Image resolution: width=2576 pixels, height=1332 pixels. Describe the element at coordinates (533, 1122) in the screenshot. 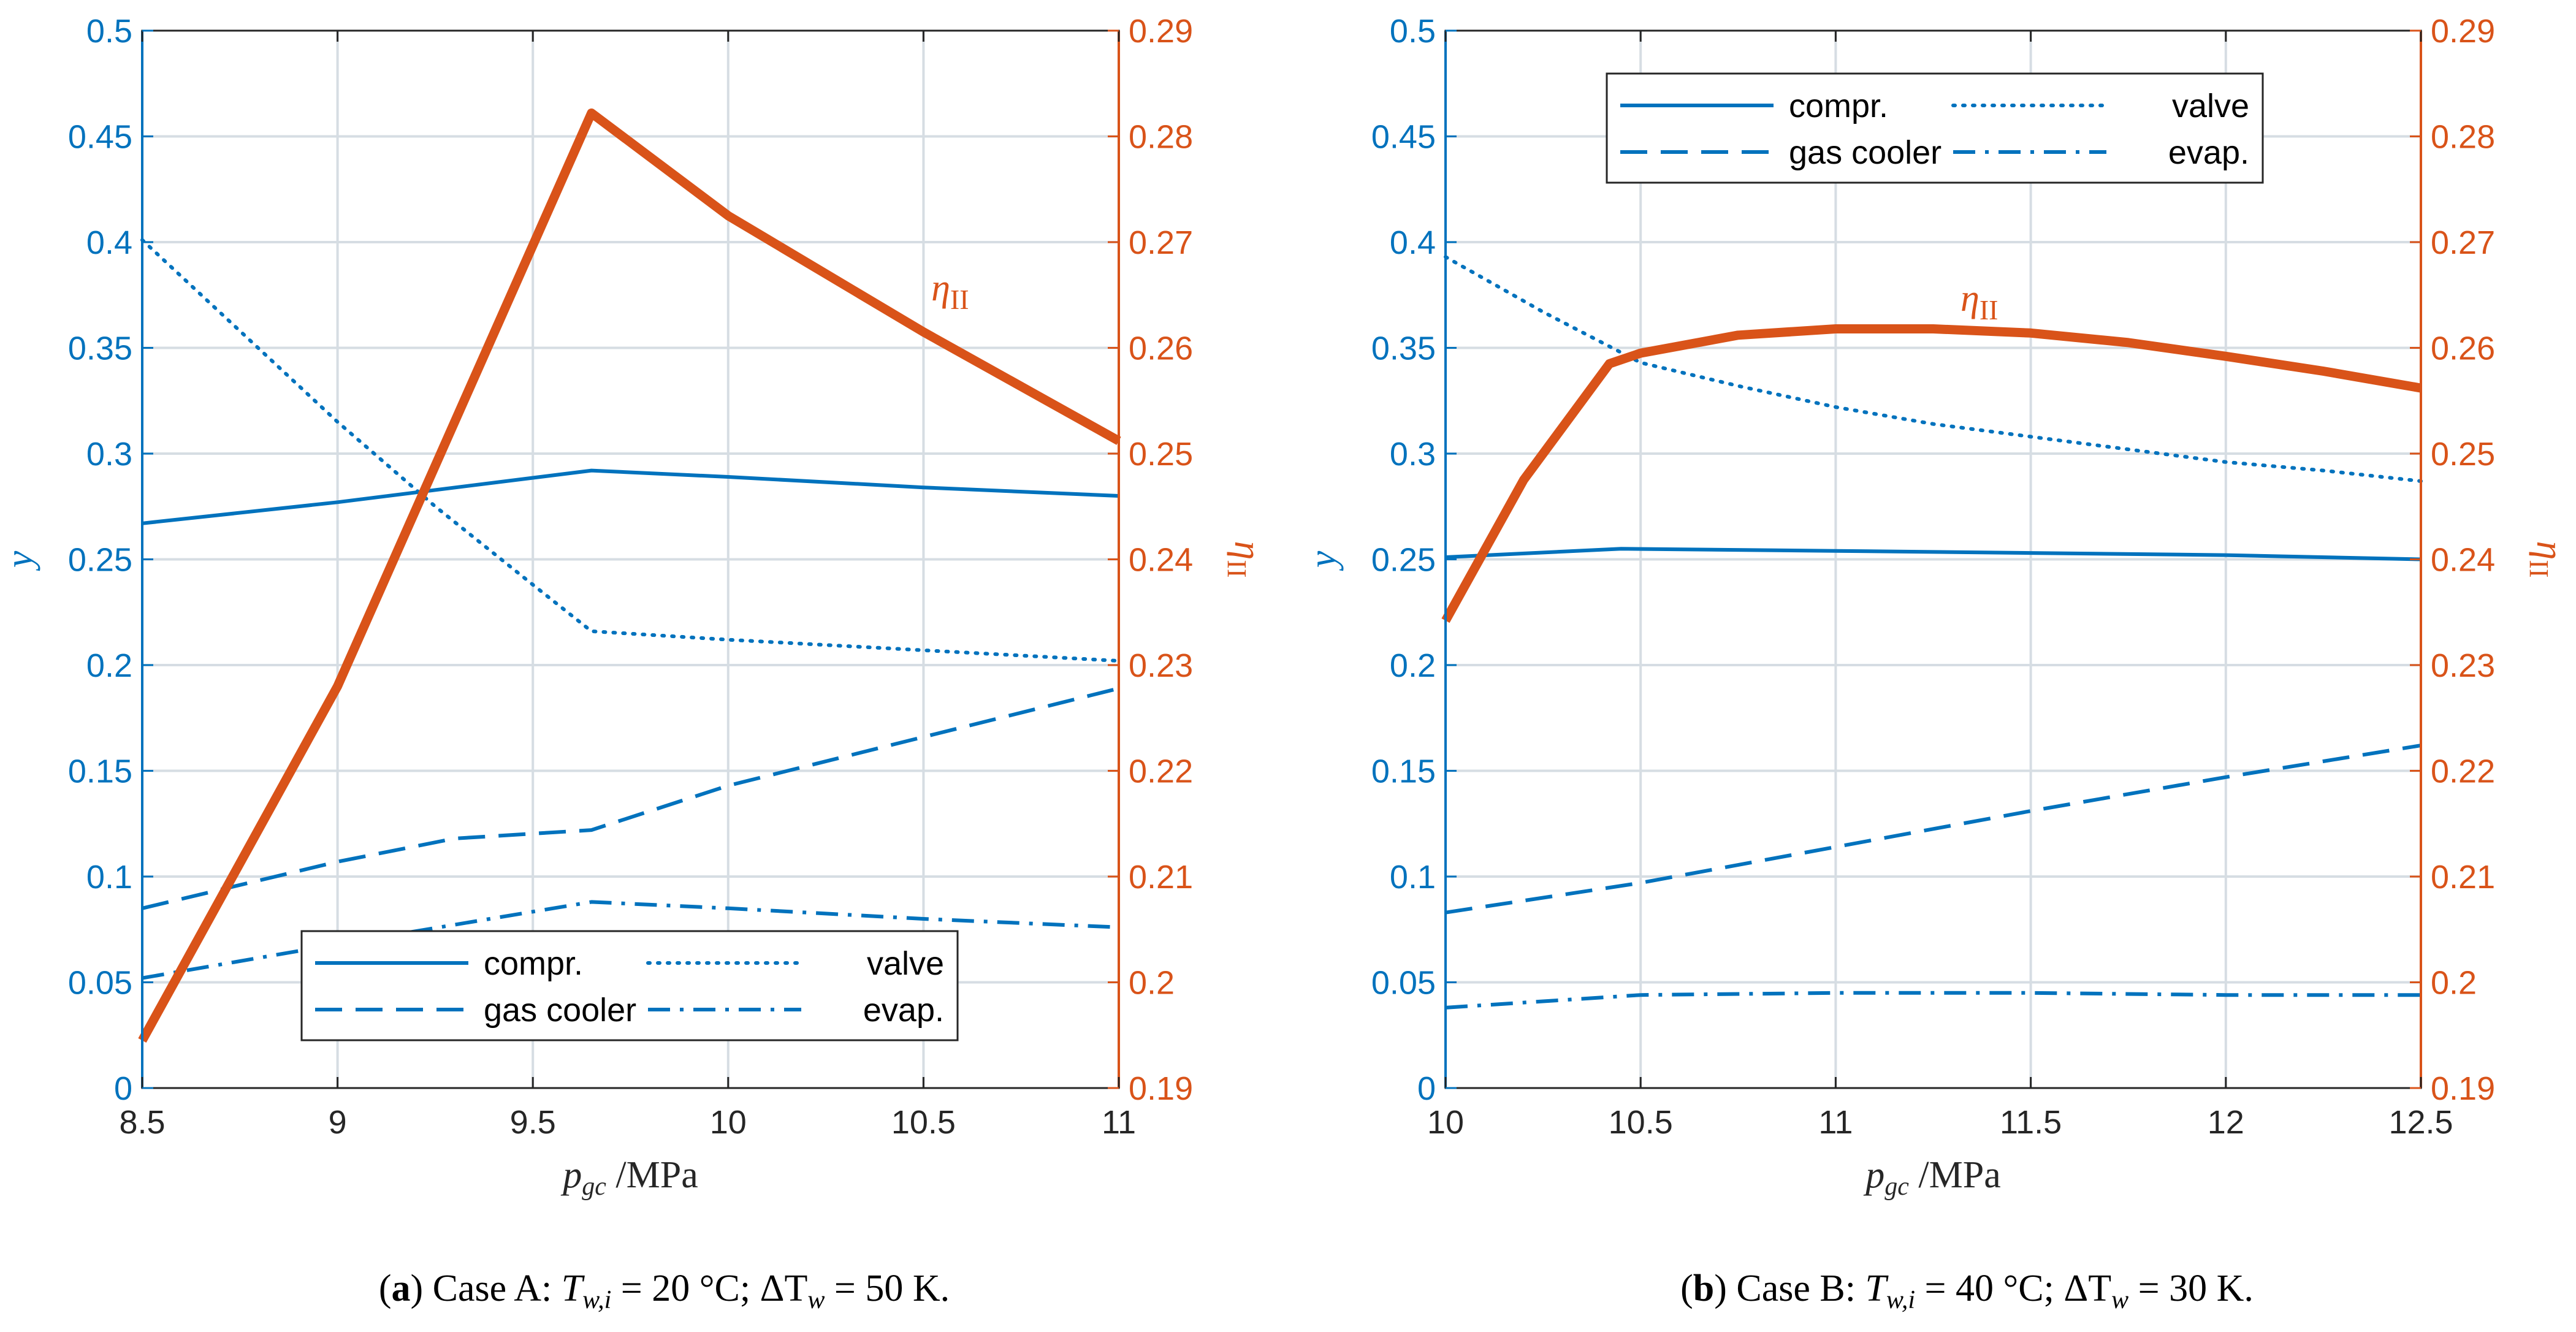

I see `x-tick-label: 9.5` at that location.